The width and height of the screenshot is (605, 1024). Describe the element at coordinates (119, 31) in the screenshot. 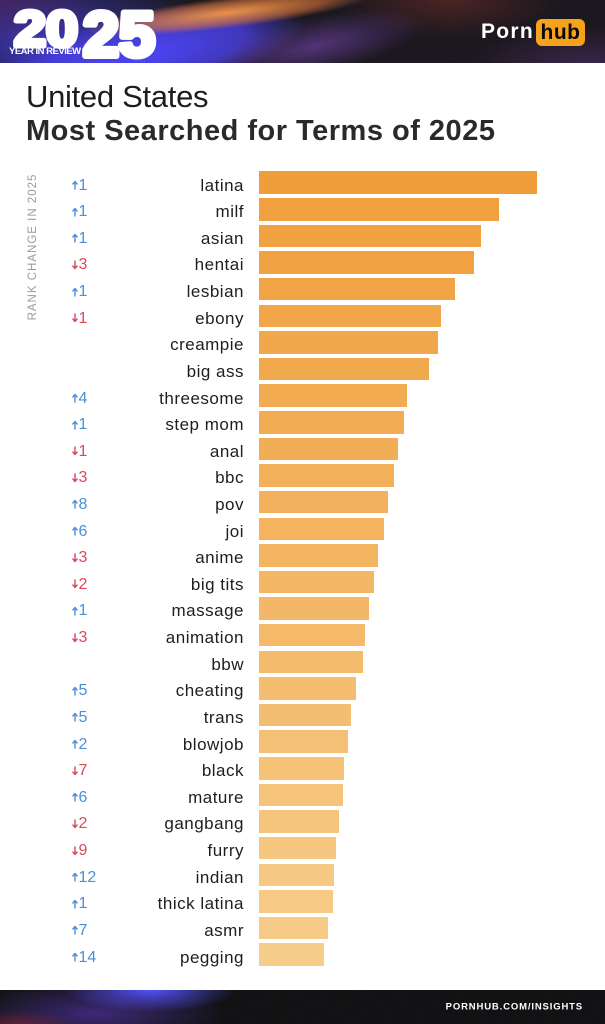

I see `svg-text: 25` at that location.